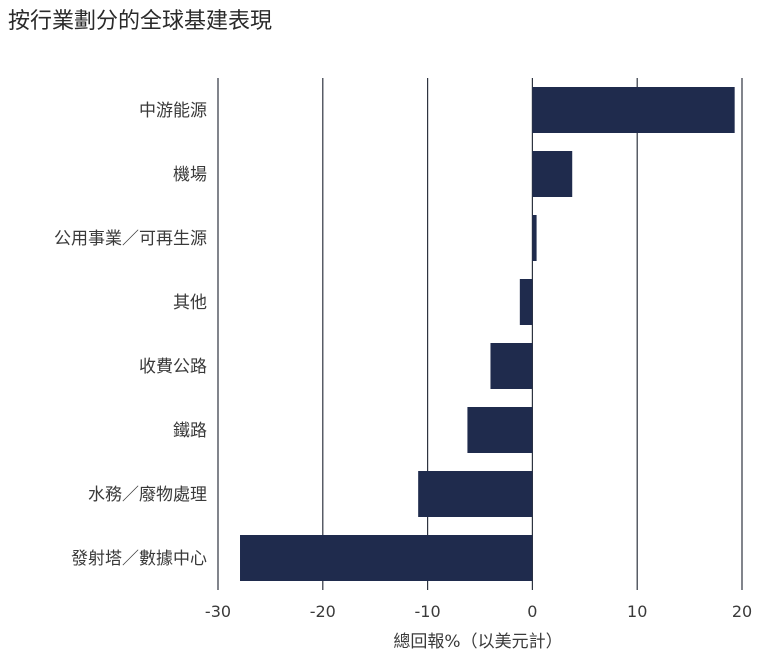 The height and width of the screenshot is (664, 766). Describe the element at coordinates (190, 303) in the screenshot. I see `category-label: 其他` at that location.